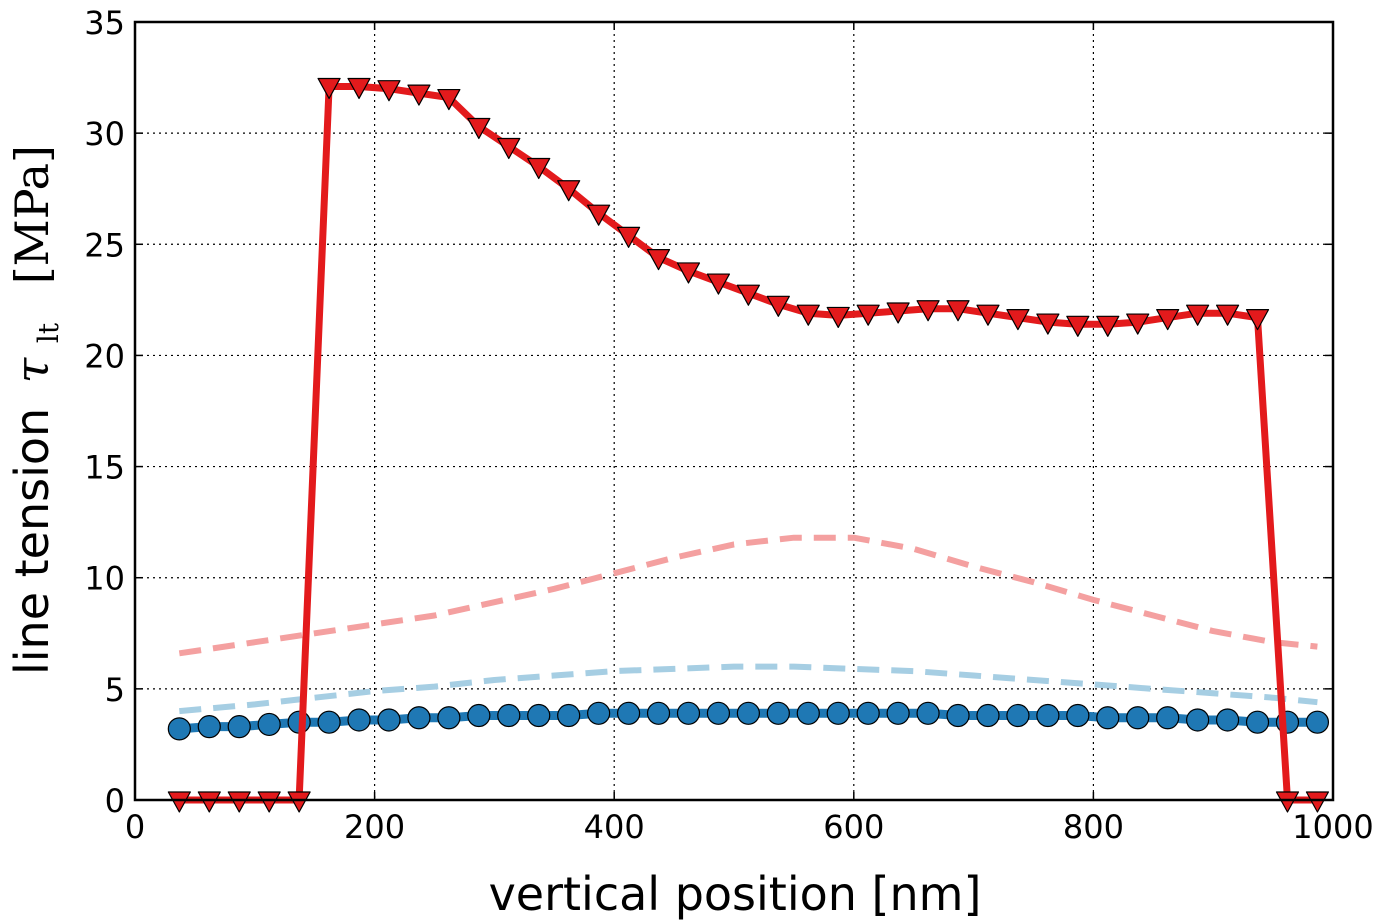 The height and width of the screenshot is (923, 1387). Describe the element at coordinates (32, 541) in the screenshot. I see `y-axis-label-text: line tension` at that location.